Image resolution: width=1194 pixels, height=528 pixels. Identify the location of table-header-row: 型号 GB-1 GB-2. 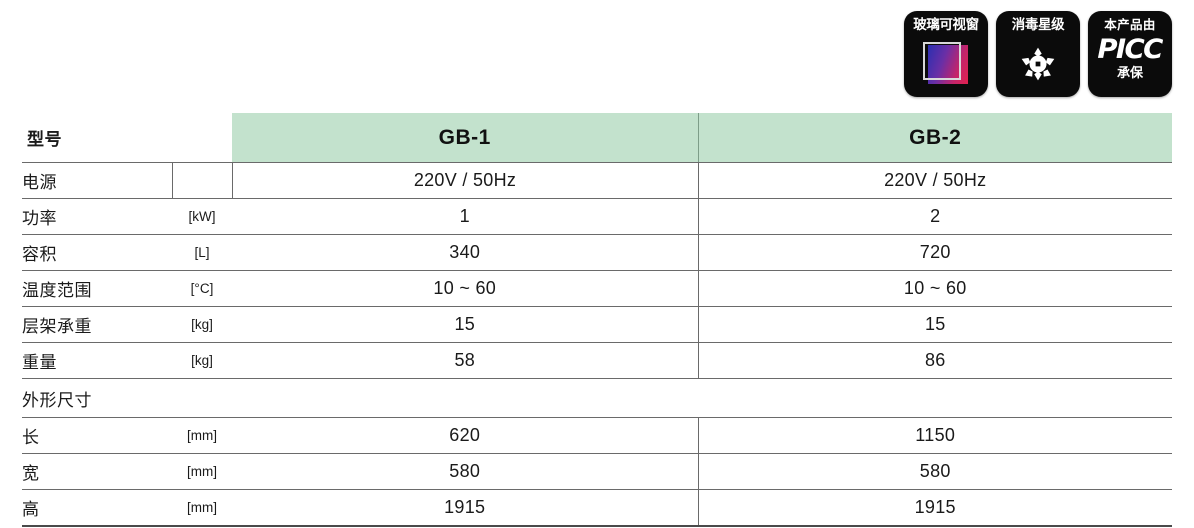
(597, 138).